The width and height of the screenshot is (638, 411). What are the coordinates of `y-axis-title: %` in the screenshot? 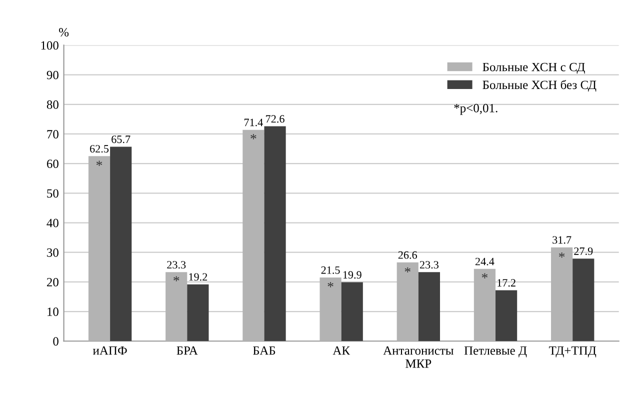 It's located at (64, 32).